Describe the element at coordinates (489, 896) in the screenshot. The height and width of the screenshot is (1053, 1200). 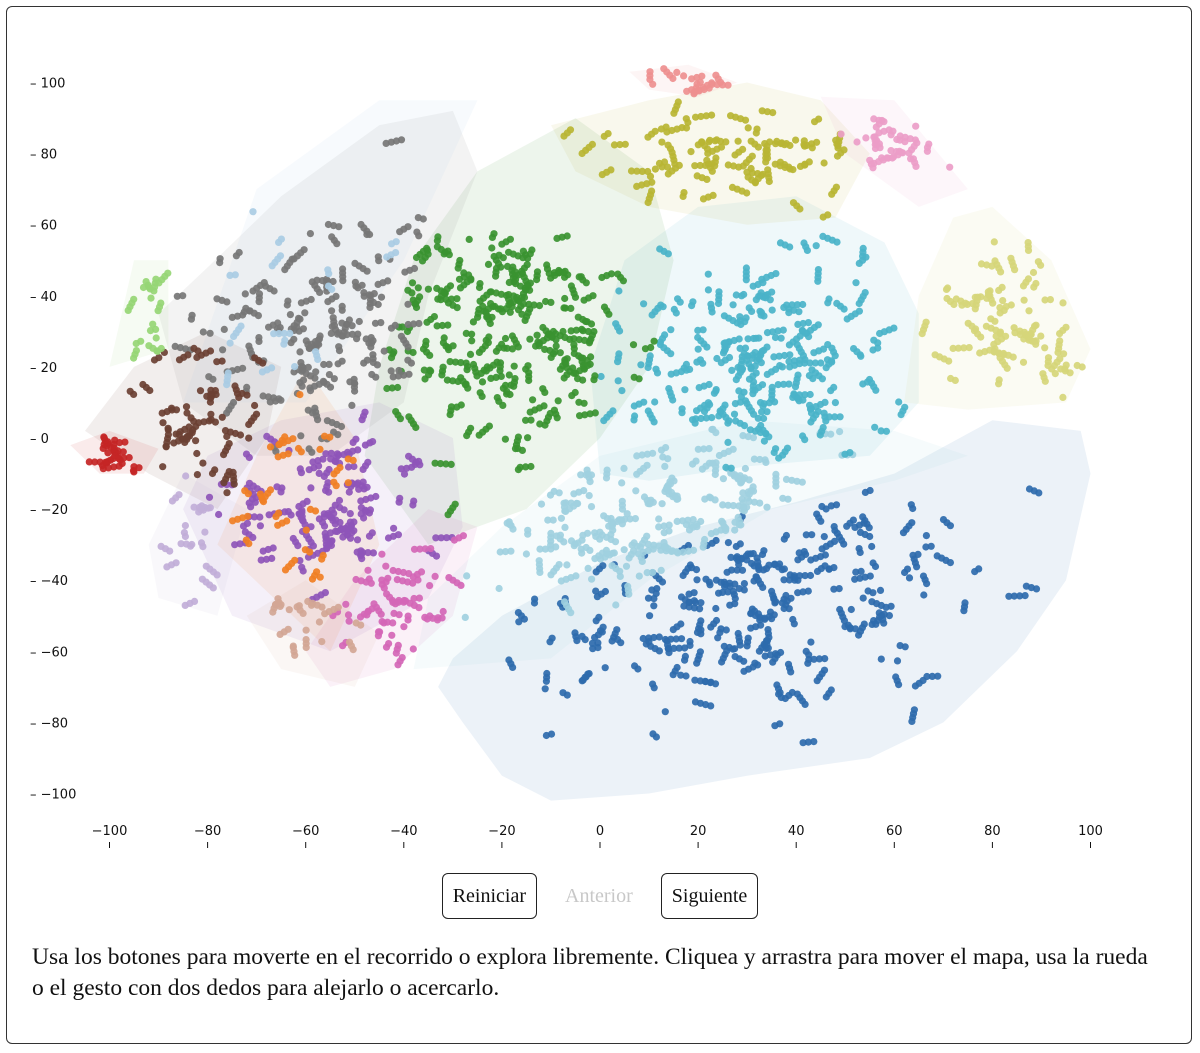
I see `reset-button: Reiniciar` at that location.